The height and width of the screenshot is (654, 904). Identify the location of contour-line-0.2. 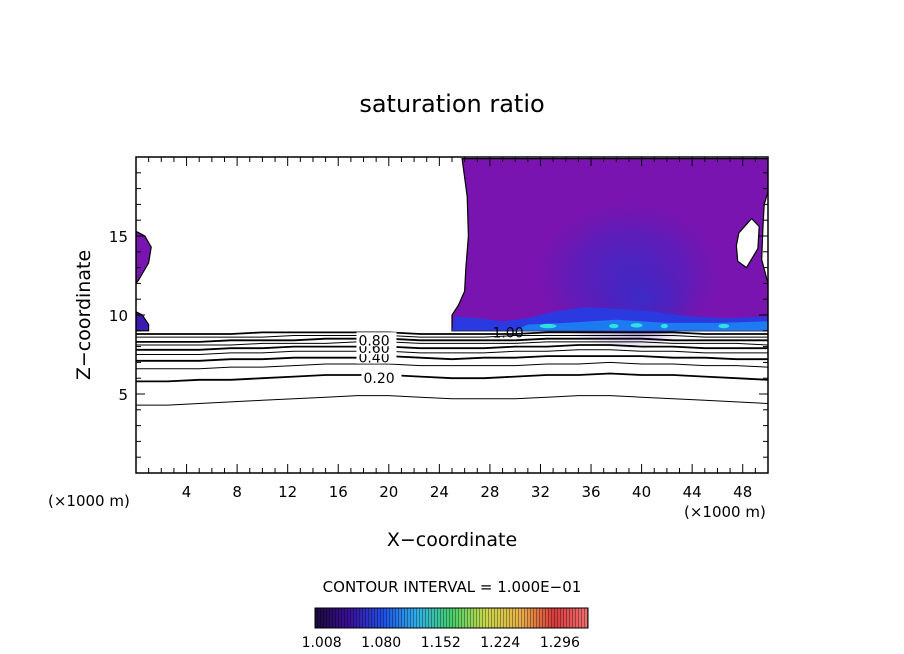
(452, 377).